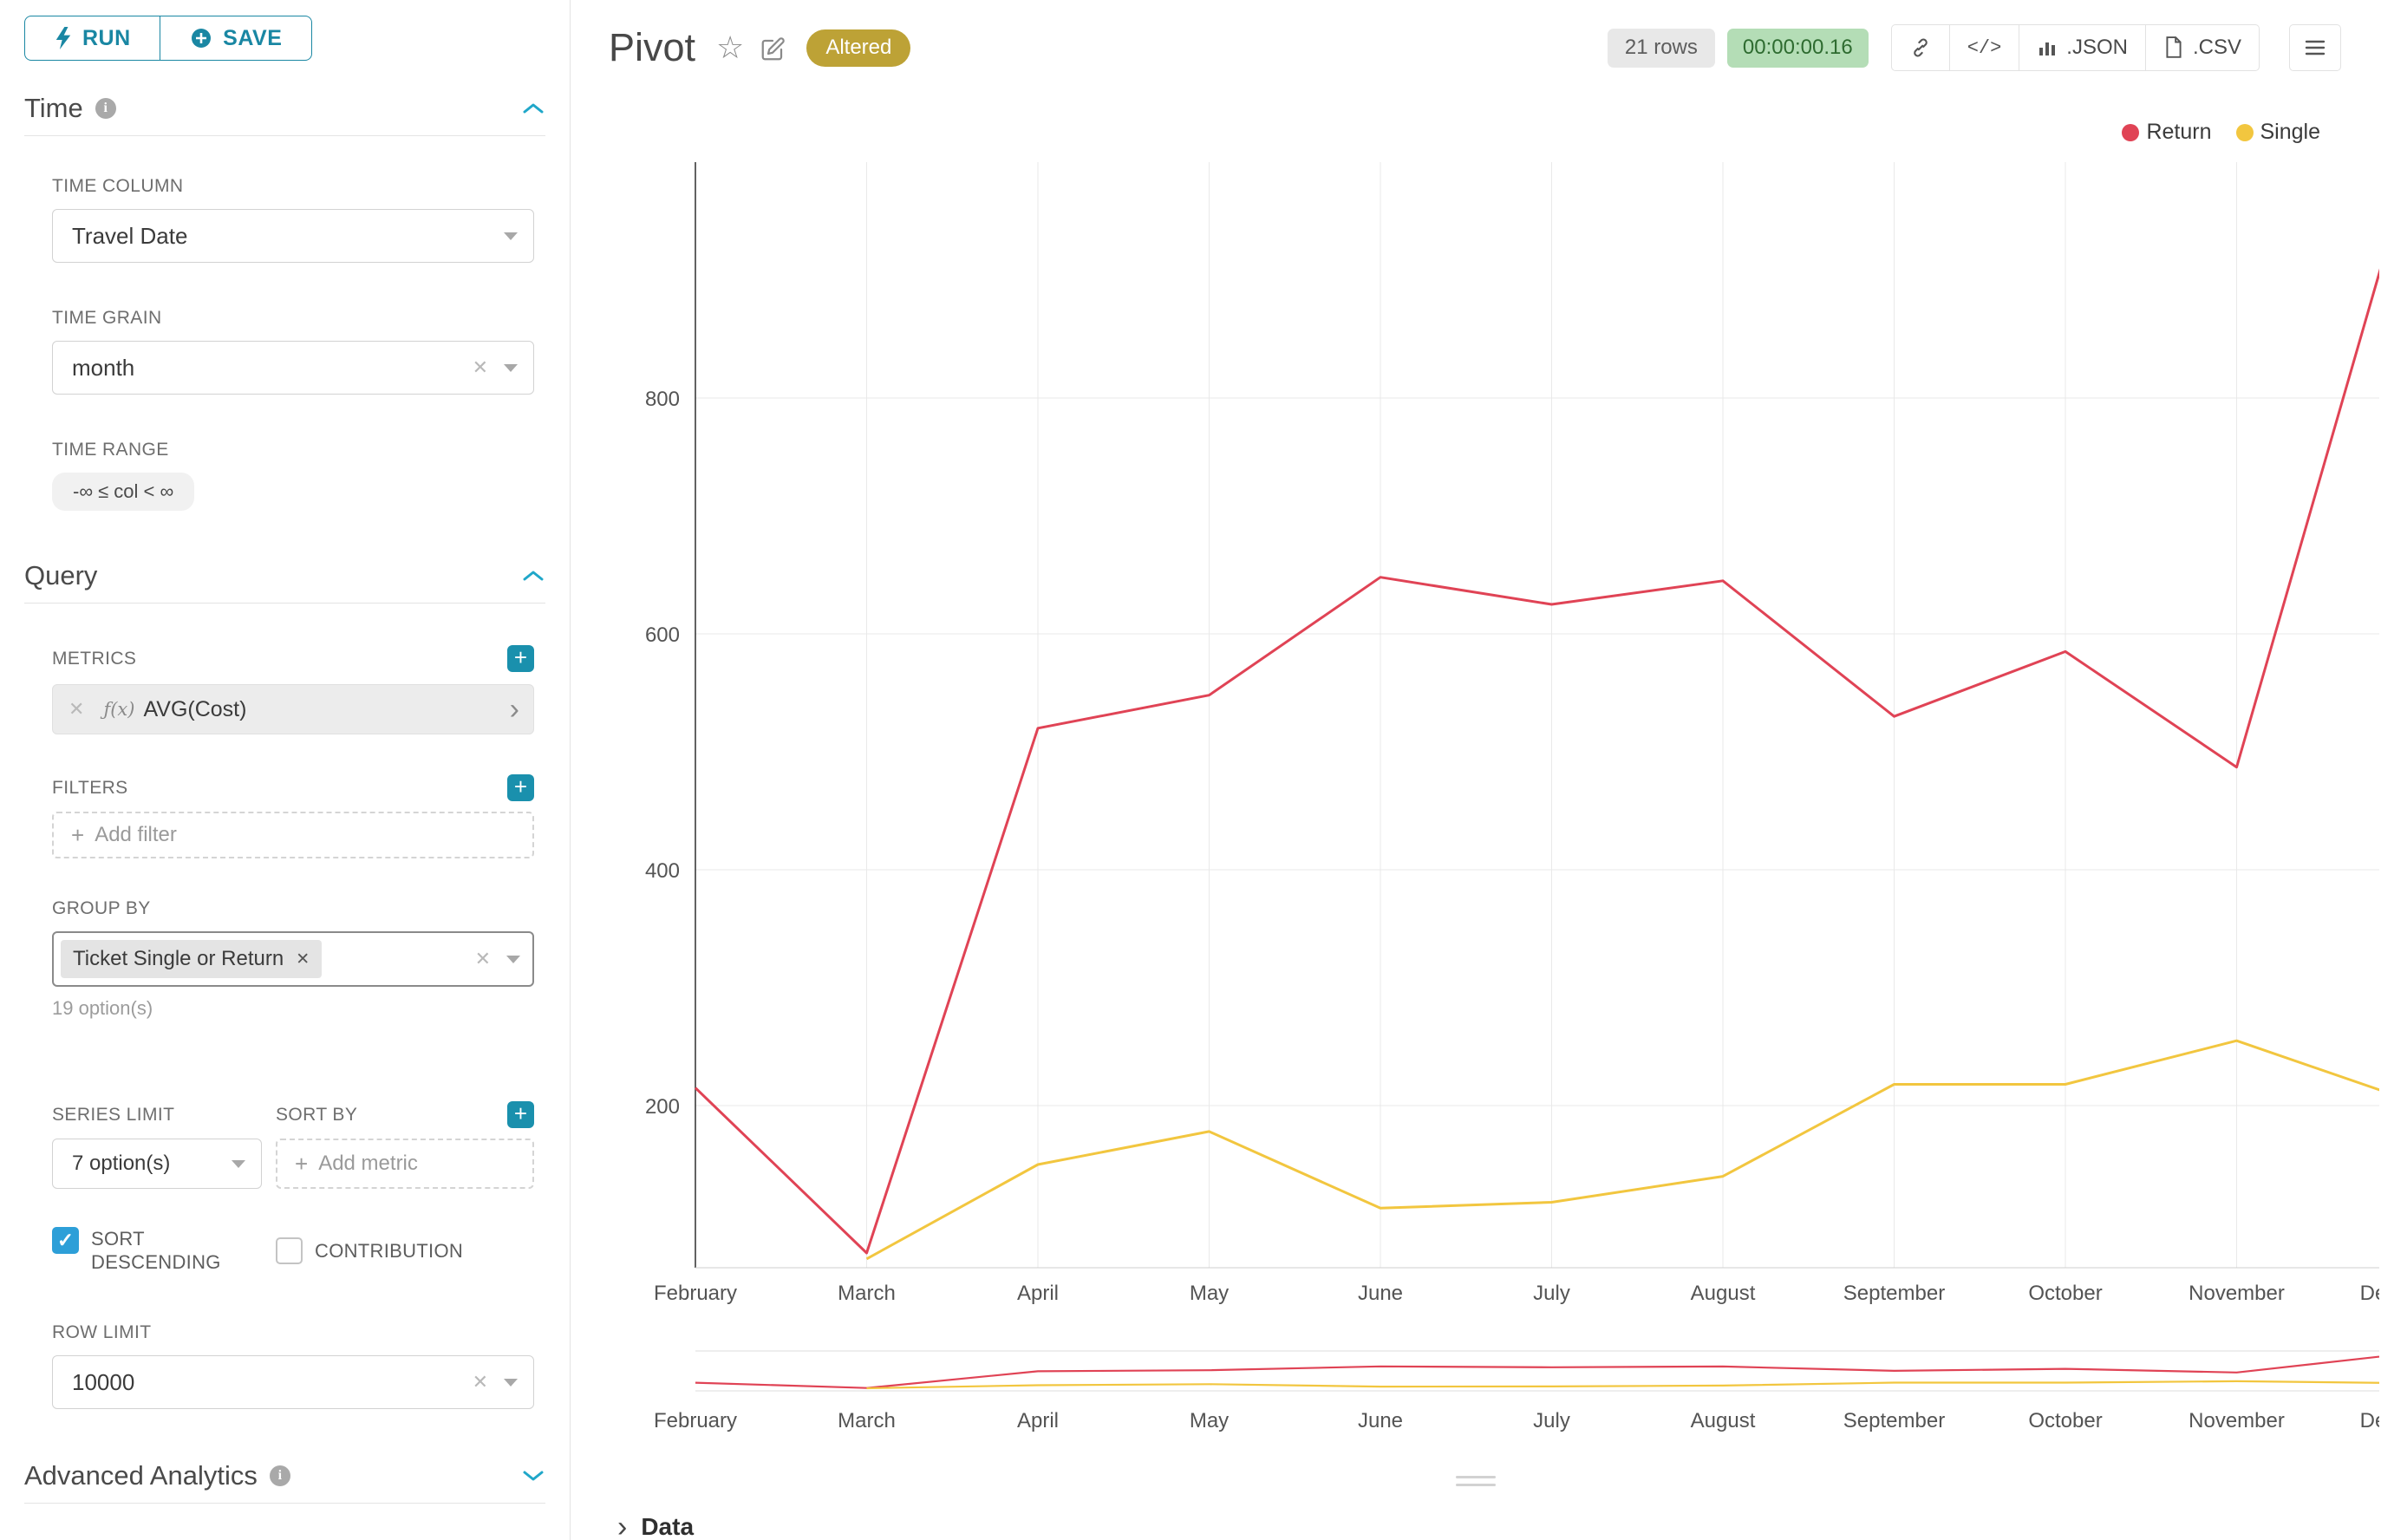  I want to click on panel-resize-handle, so click(1476, 1481).